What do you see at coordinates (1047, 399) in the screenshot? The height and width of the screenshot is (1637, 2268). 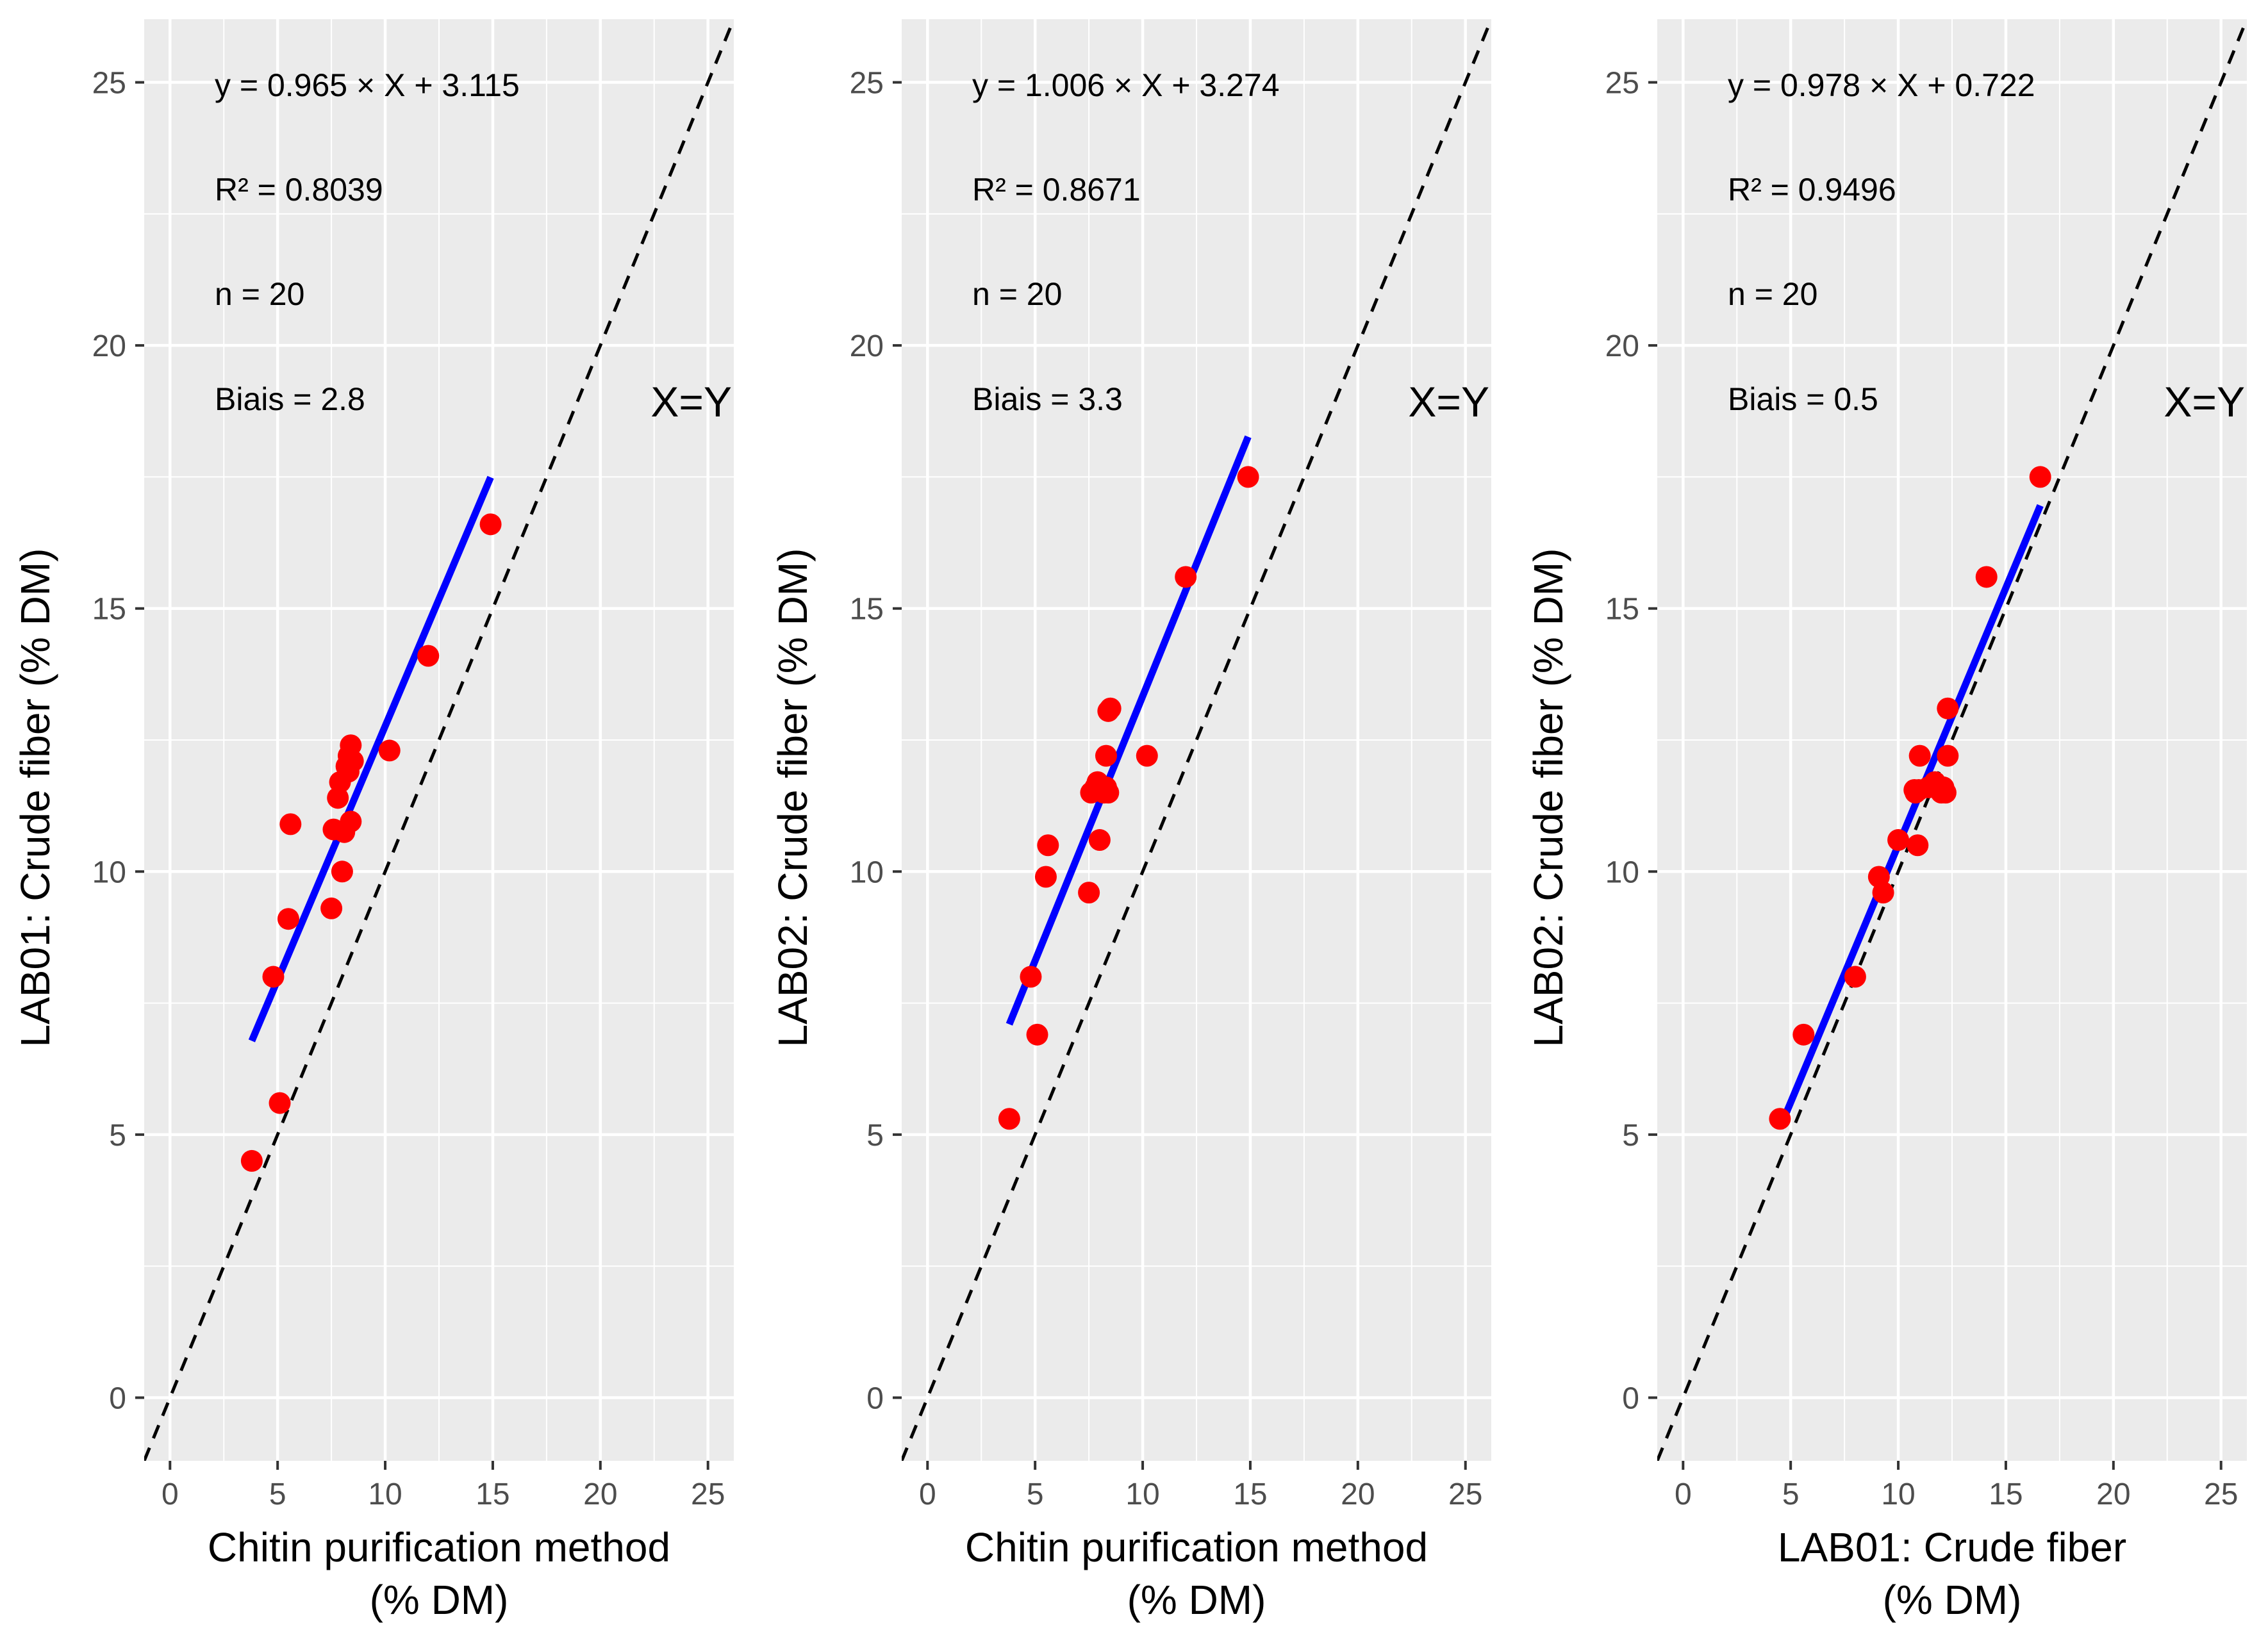 I see `bias-label: Biais = 3.3` at bounding box center [1047, 399].